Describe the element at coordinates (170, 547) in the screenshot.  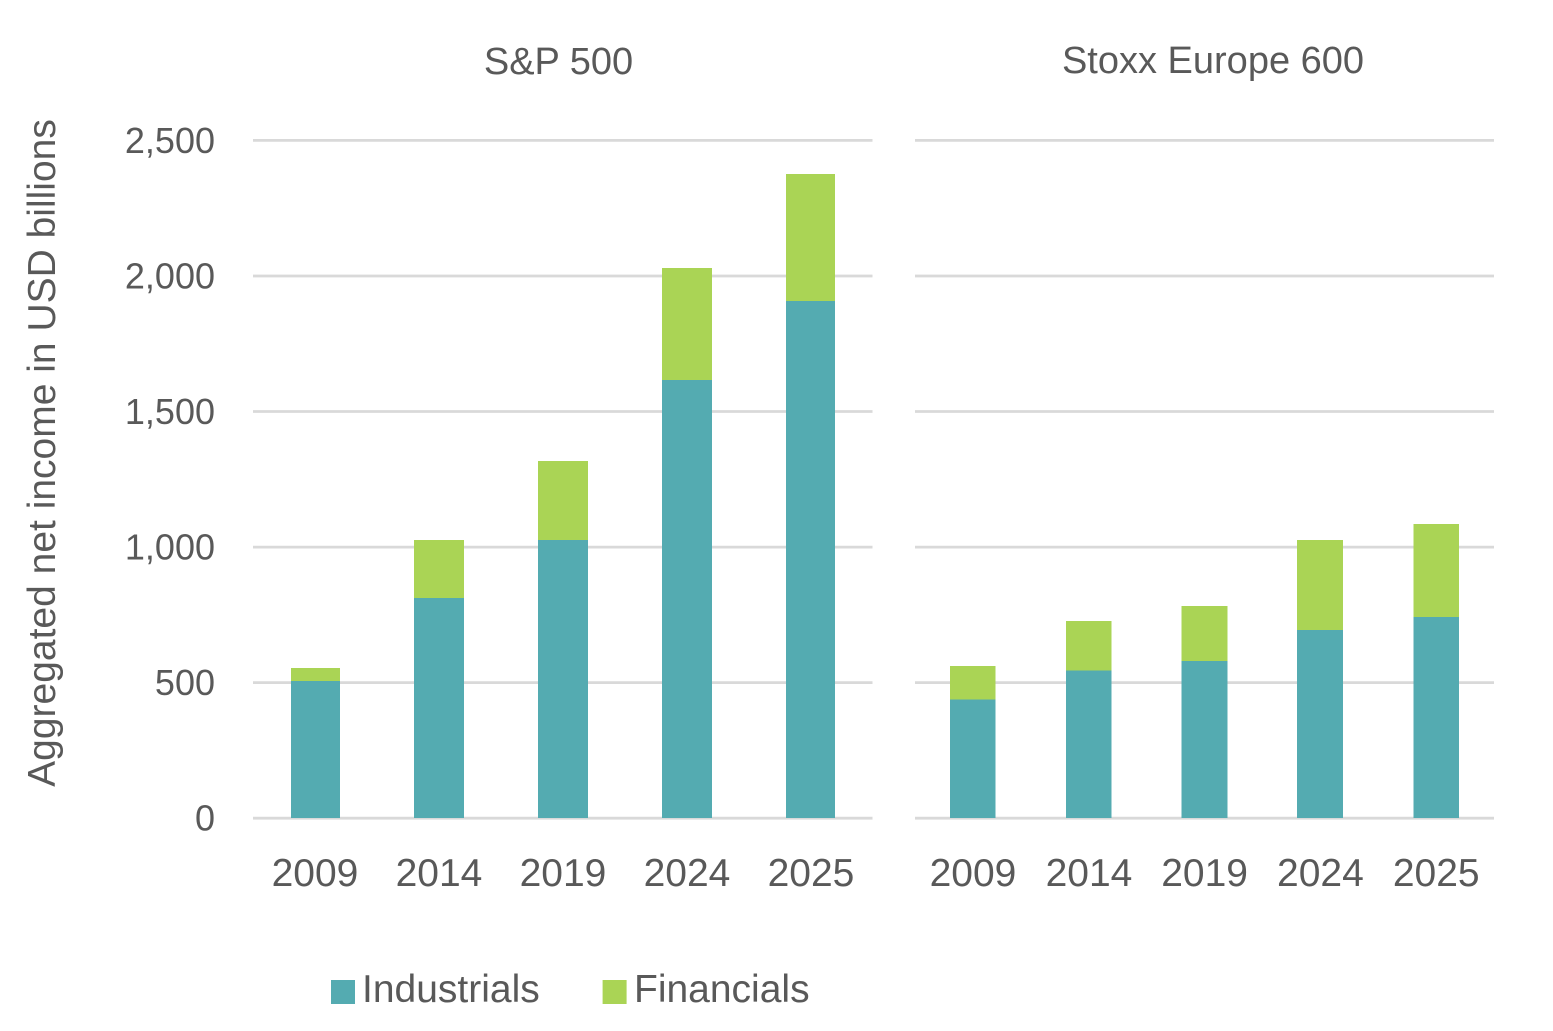
I see `svg-text: 1,000` at that location.